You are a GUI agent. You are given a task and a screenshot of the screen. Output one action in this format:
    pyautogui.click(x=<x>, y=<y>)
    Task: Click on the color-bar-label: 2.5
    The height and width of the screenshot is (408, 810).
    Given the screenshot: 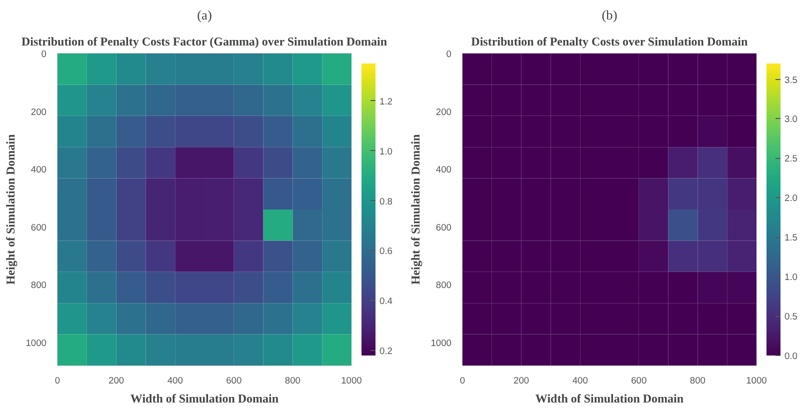 What is the action you would take?
    pyautogui.click(x=791, y=159)
    